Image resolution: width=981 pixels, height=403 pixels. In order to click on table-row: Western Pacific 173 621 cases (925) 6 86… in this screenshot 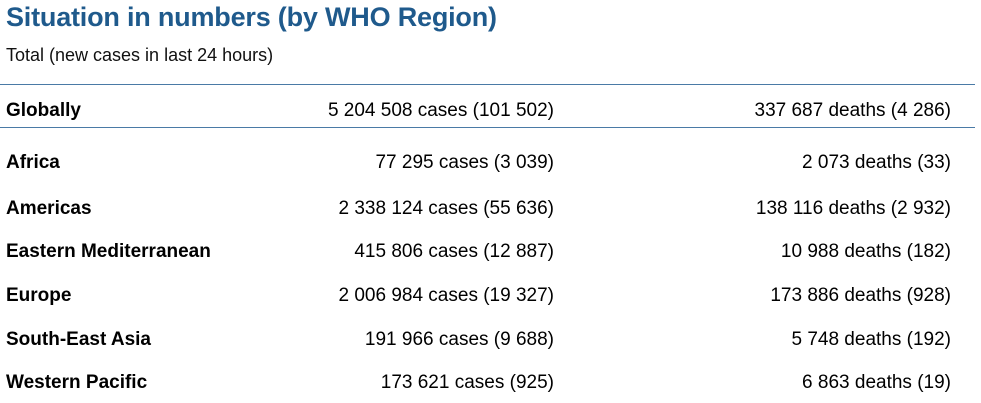, I will do `click(487, 383)`.